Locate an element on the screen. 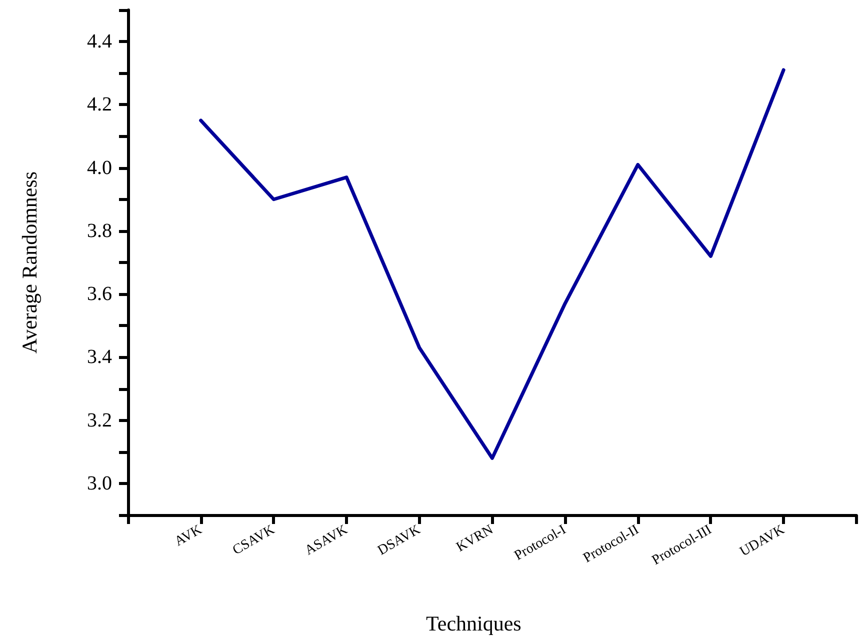 The height and width of the screenshot is (639, 859). x-axis-title: Techniques is located at coordinates (474, 624).